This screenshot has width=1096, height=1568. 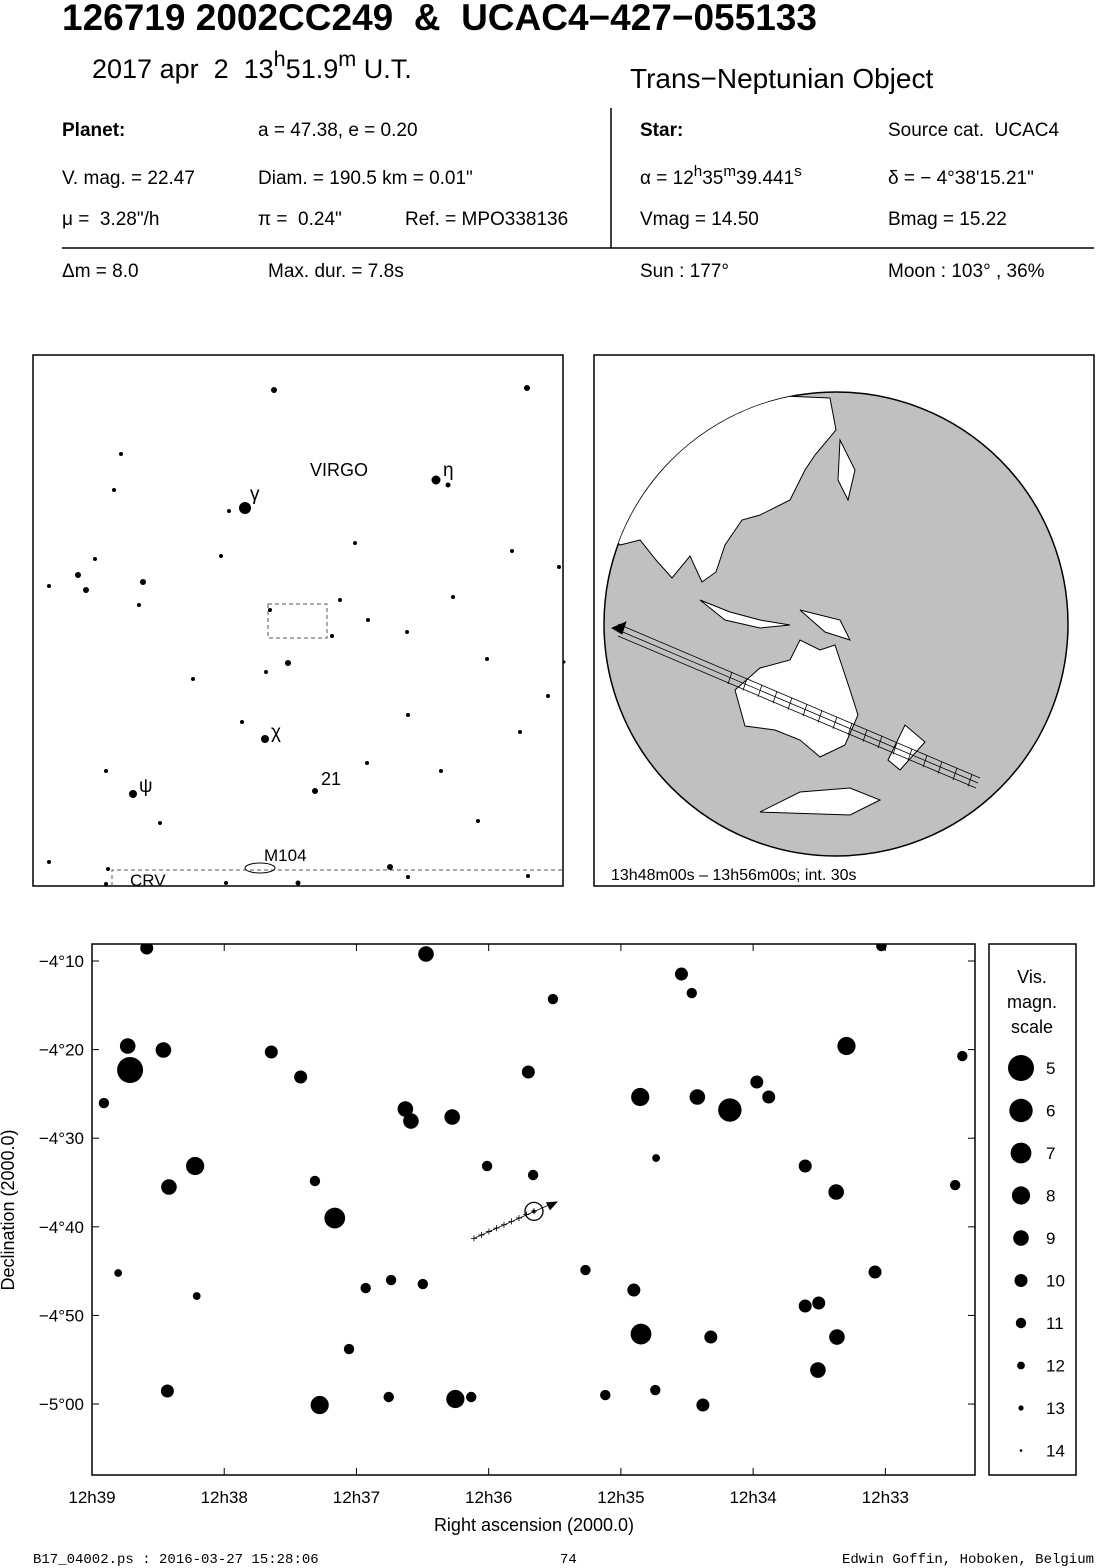 I want to click on y-tick-label: −4°10, so click(x=61, y=961).